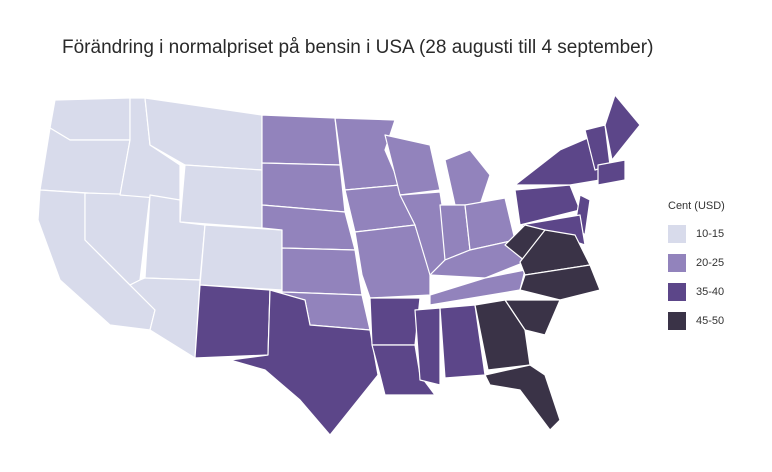 This screenshot has width=772, height=472. What do you see at coordinates (696, 206) in the screenshot?
I see `legend-title: Cent (USD)` at bounding box center [696, 206].